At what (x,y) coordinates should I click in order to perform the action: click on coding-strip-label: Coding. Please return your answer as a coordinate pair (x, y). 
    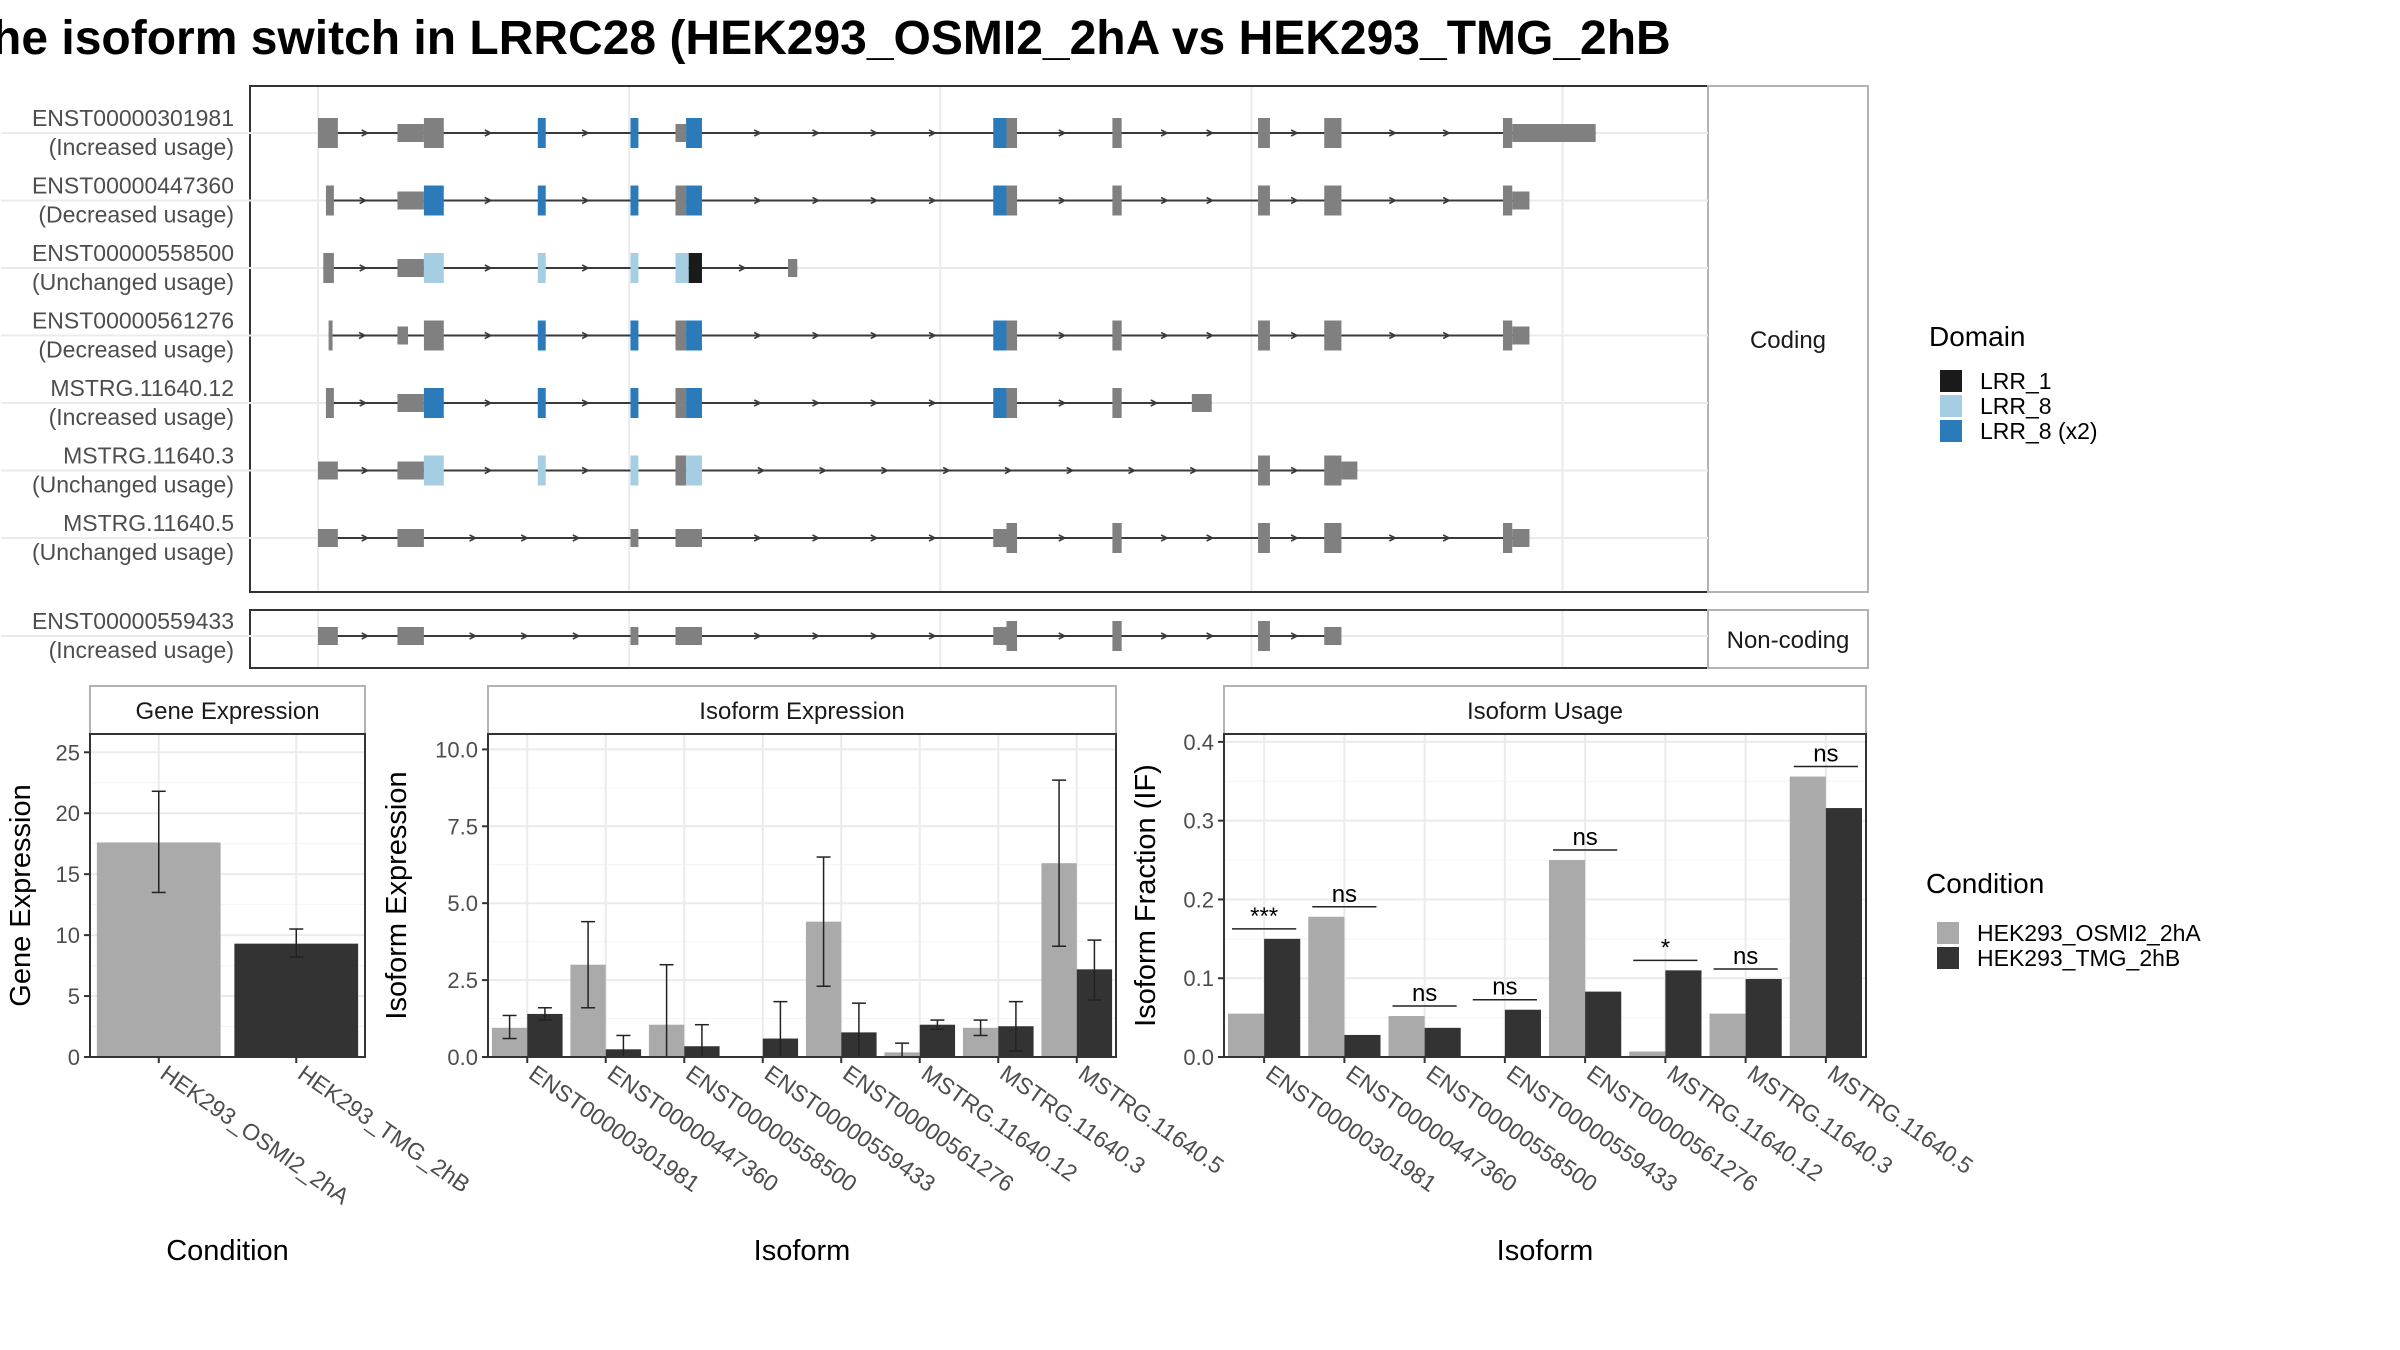
    Looking at the image, I should click on (1788, 340).